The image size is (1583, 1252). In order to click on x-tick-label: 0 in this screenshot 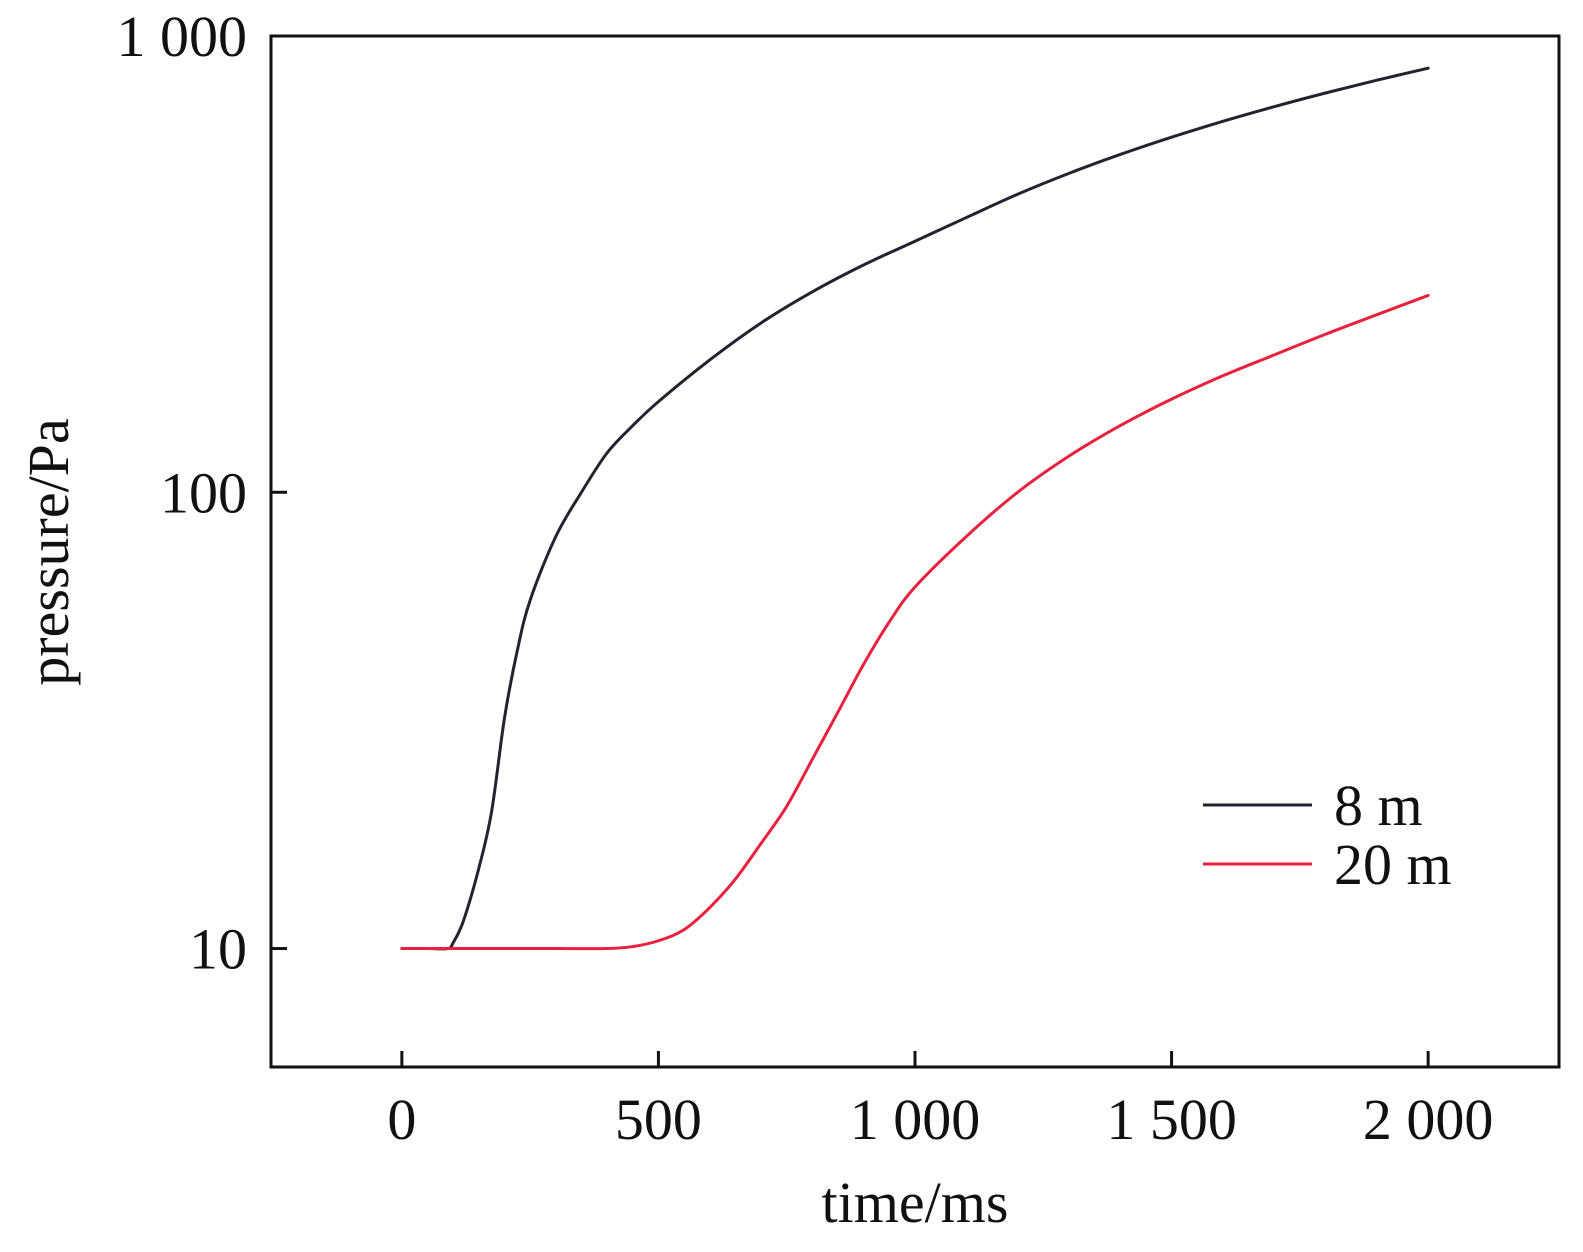, I will do `click(401, 1119)`.